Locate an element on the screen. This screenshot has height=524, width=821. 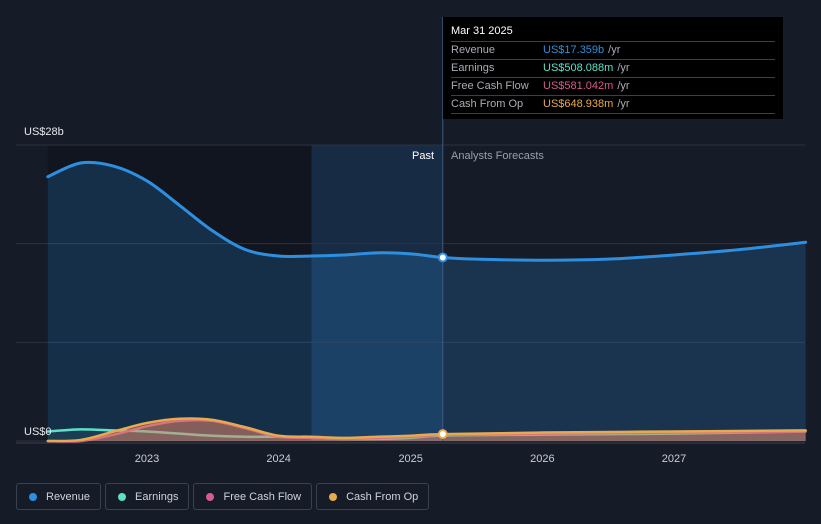
legend-label: Free Cash Flow is located at coordinates (262, 496).